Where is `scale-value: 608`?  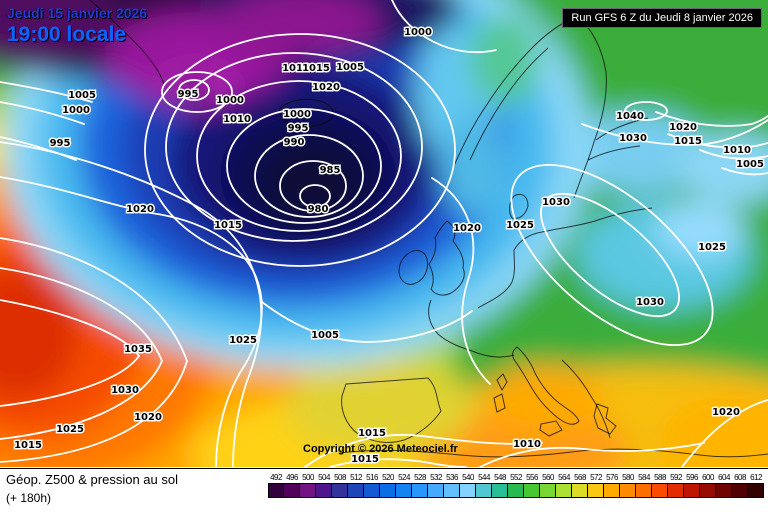 scale-value: 608 is located at coordinates (740, 477).